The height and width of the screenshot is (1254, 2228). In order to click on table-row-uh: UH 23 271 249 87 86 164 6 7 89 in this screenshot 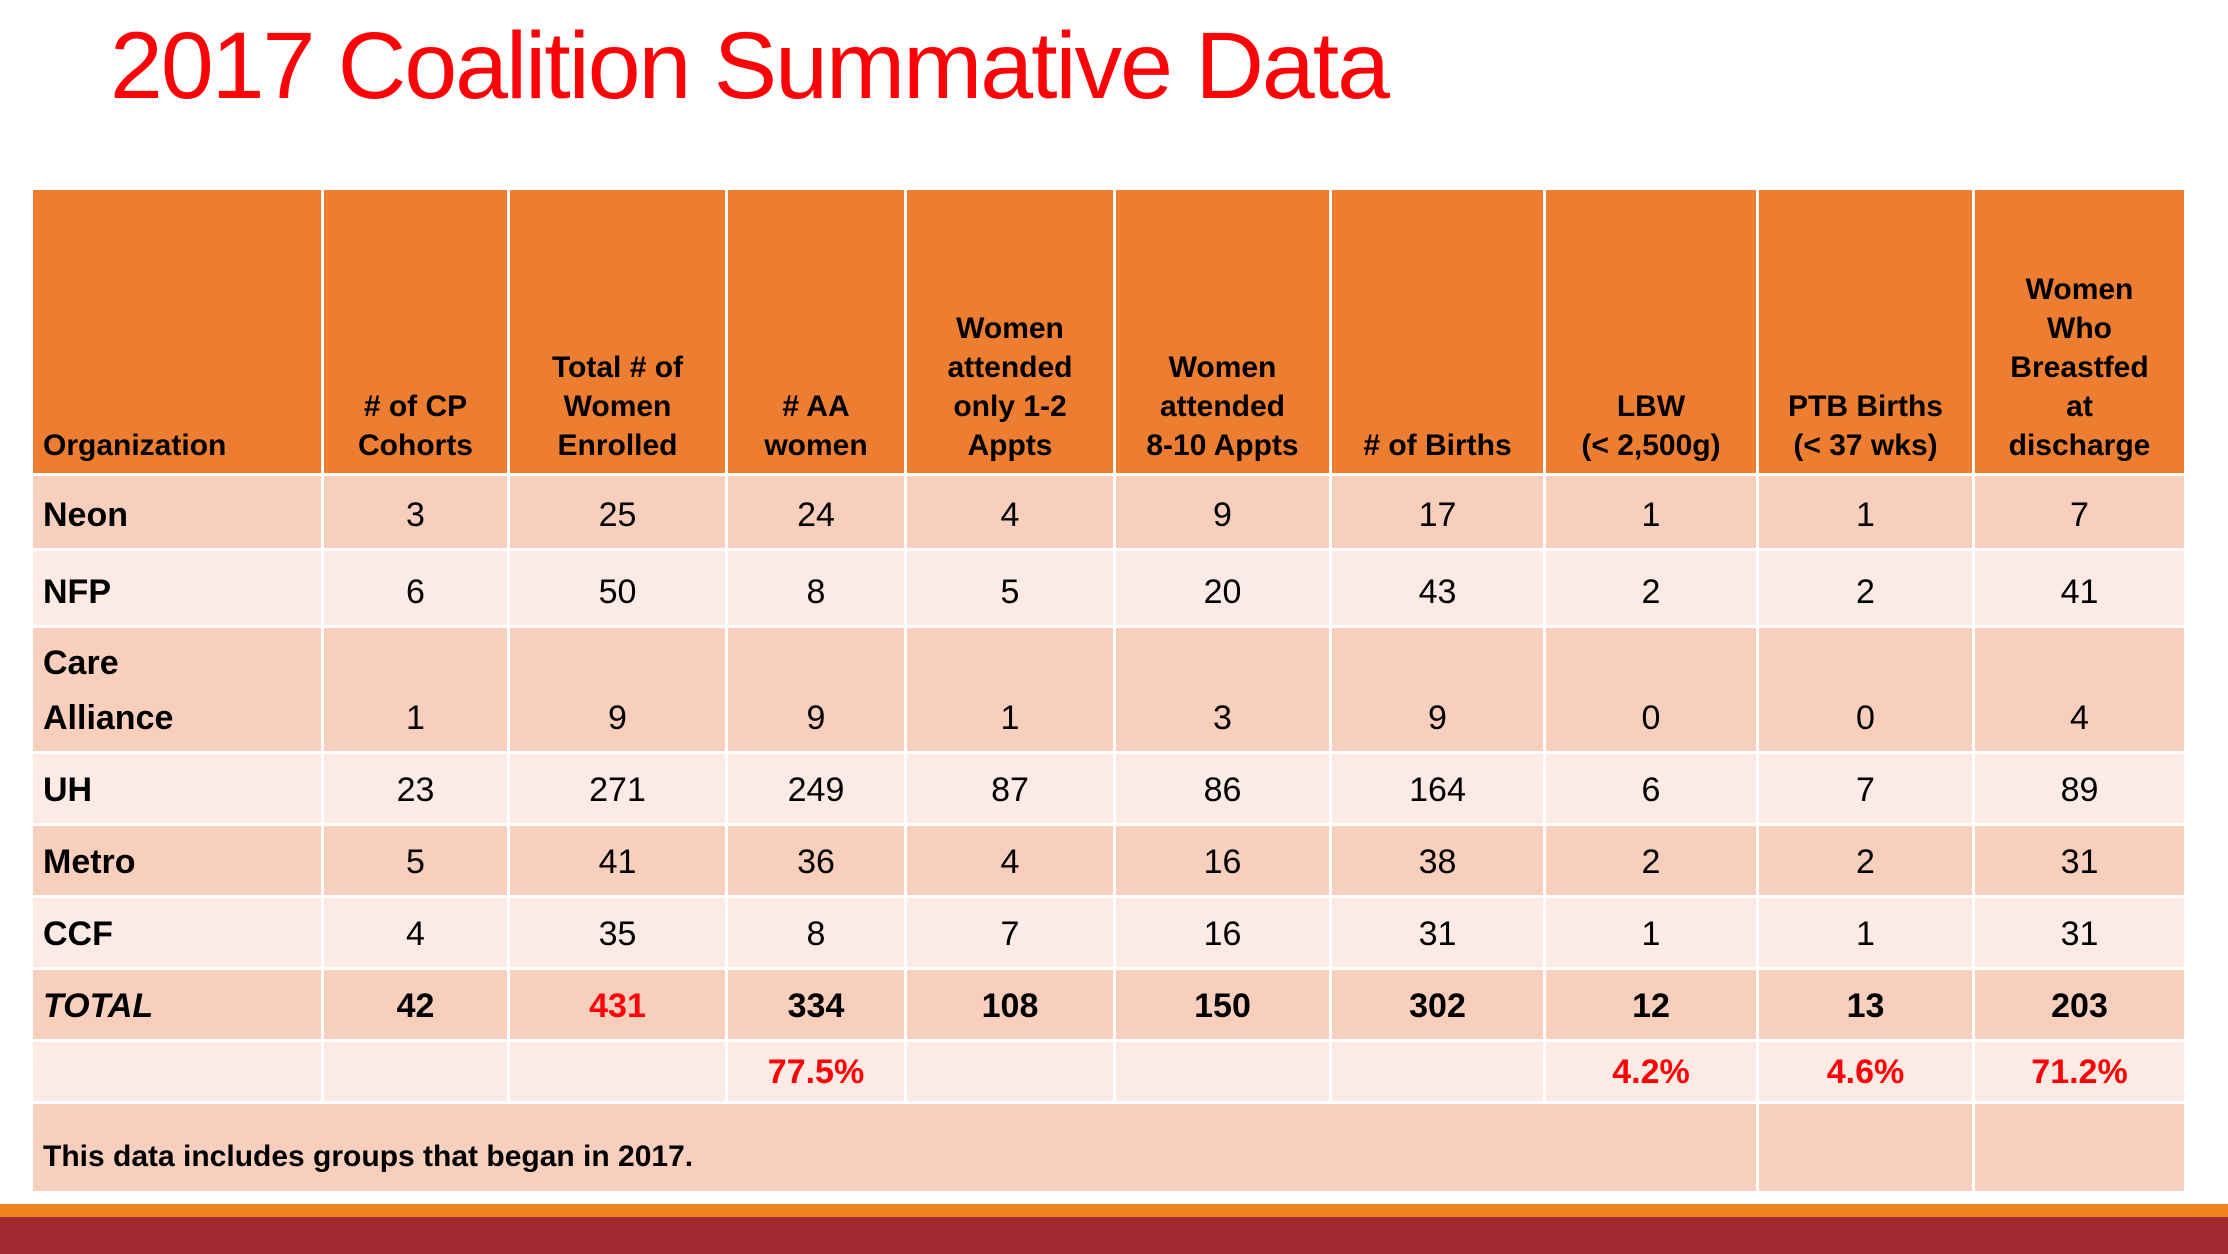, I will do `click(1108, 788)`.